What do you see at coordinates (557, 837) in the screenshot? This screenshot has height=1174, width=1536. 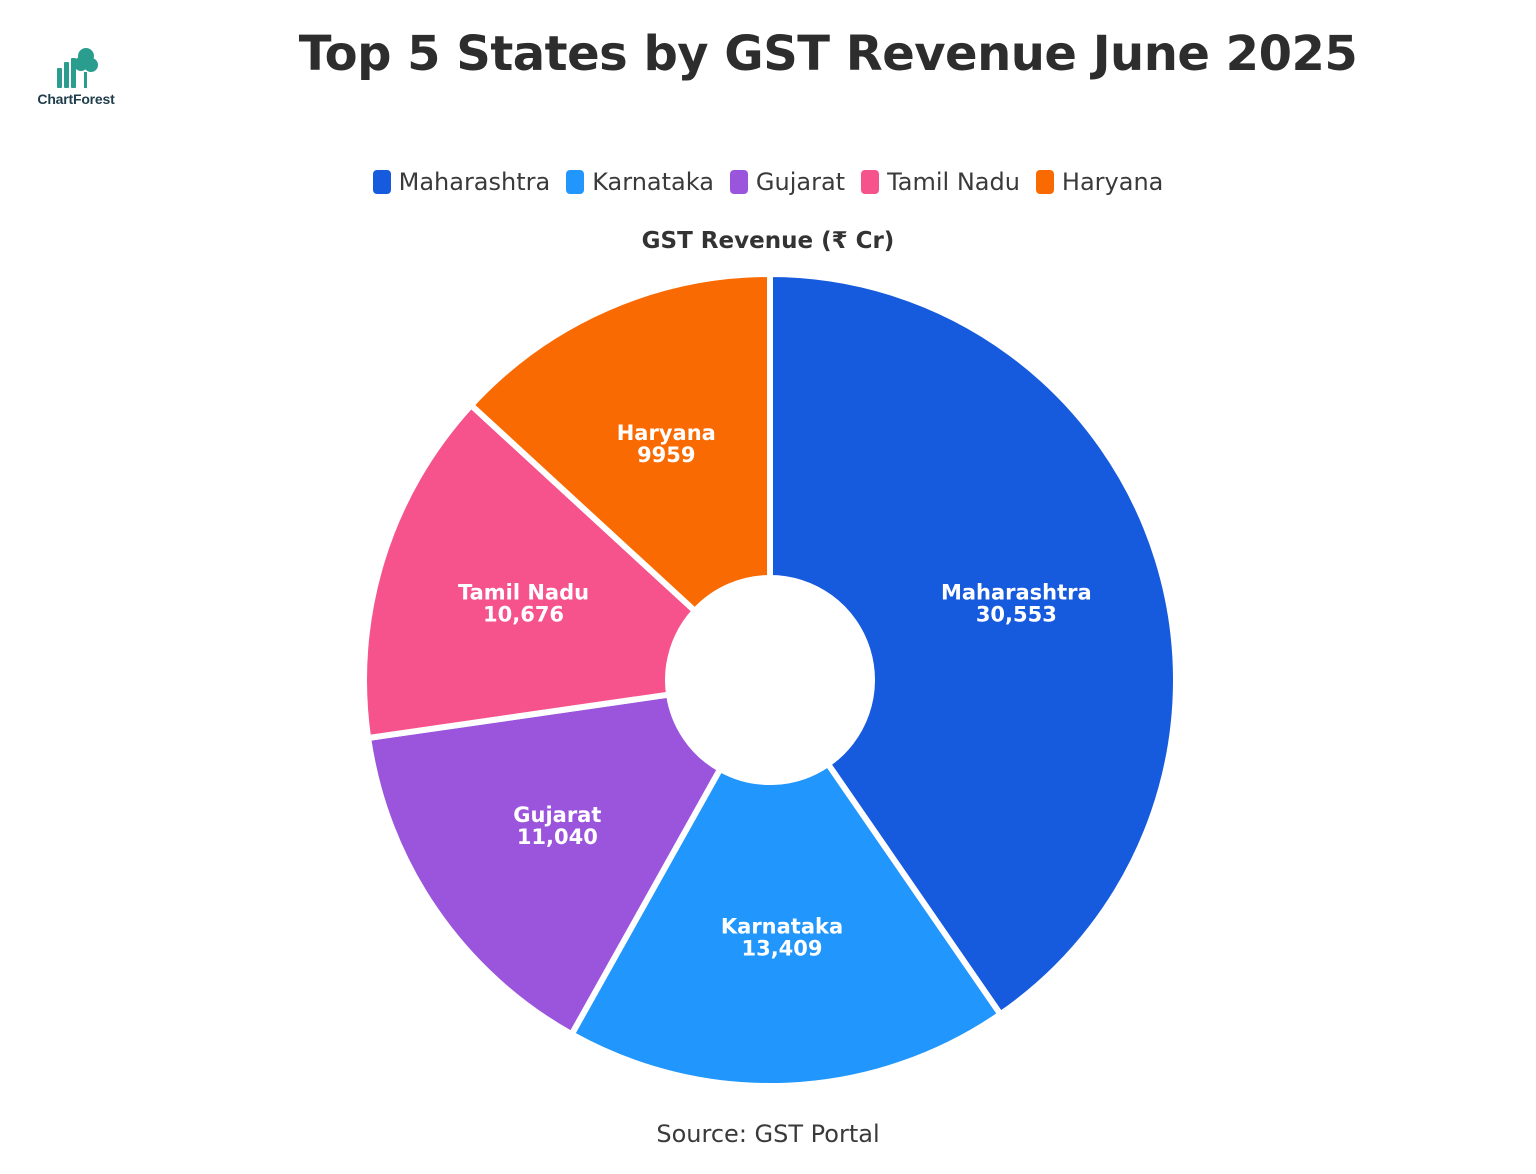 I see `slice-value-gujarat: 11,040` at bounding box center [557, 837].